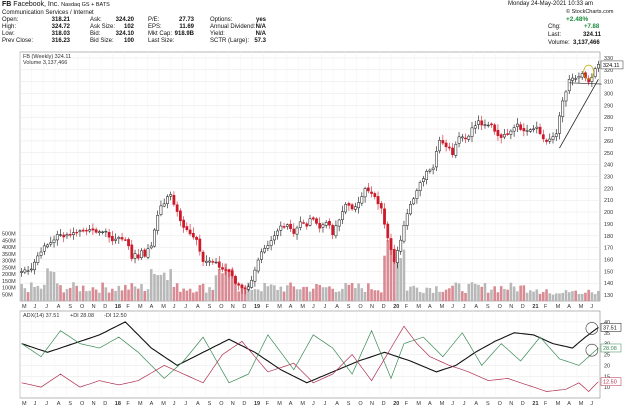 The image size is (624, 408). What do you see at coordinates (608, 166) in the screenshot?
I see `price-tick-label: 240` at bounding box center [608, 166].